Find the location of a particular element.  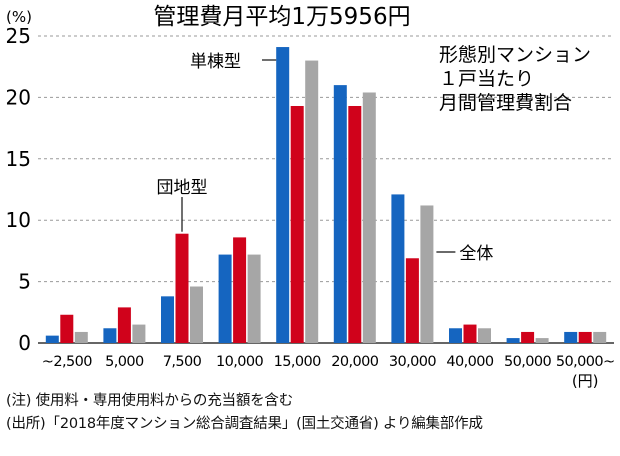

x-unit-label: (円) is located at coordinates (585, 381).